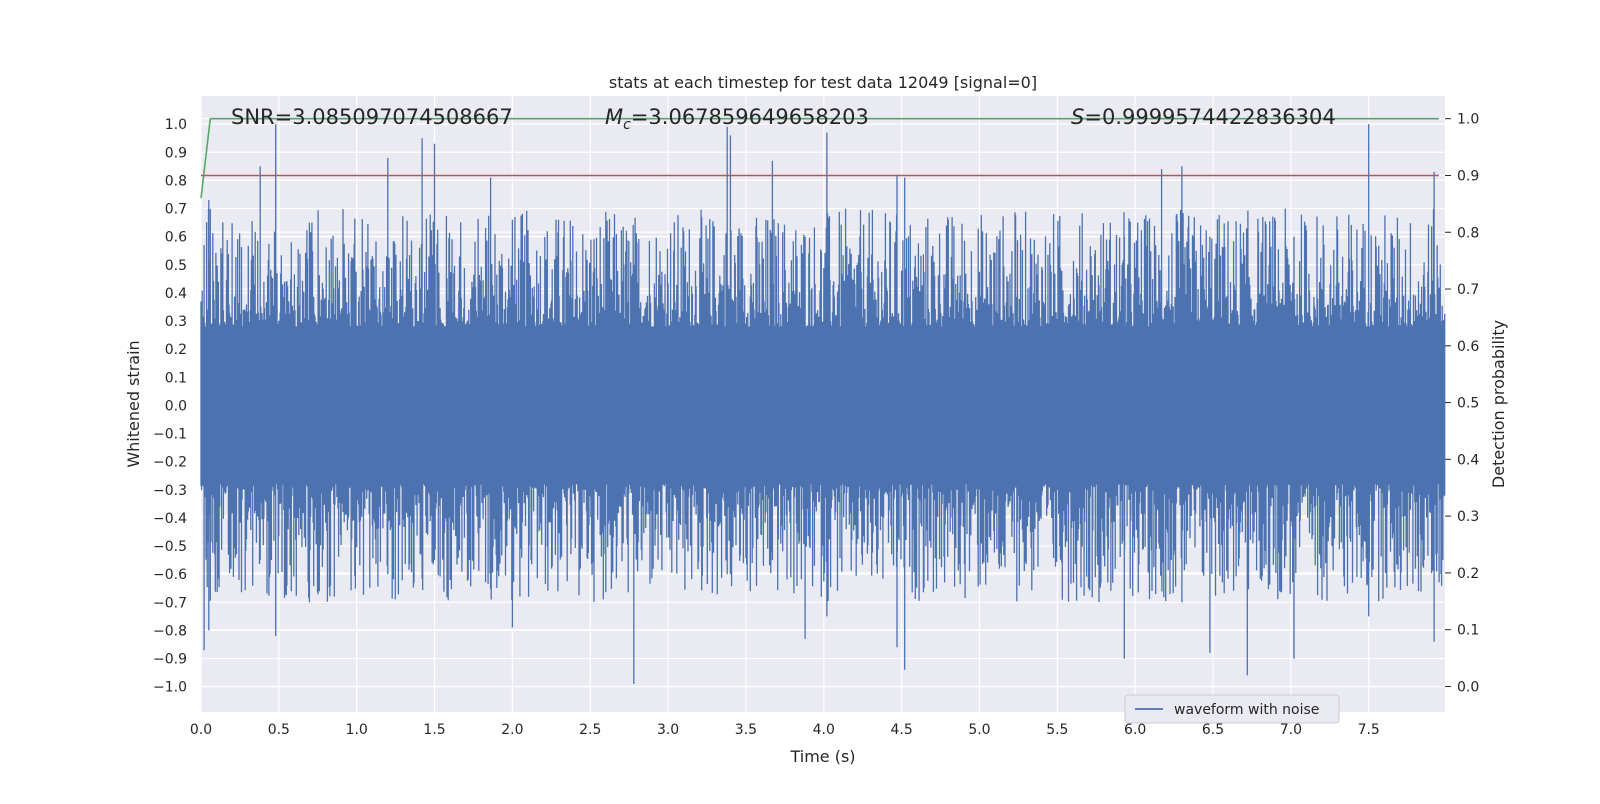  Describe the element at coordinates (822, 756) in the screenshot. I see `x-axis-label: Time (s)` at that location.